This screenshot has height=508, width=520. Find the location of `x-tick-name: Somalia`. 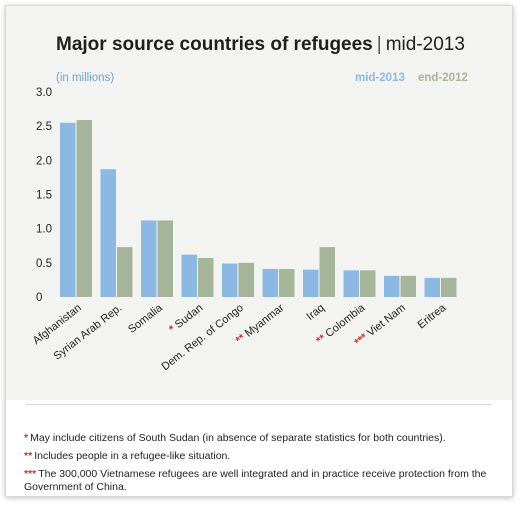

x-tick-name: Somalia is located at coordinates (145, 318).